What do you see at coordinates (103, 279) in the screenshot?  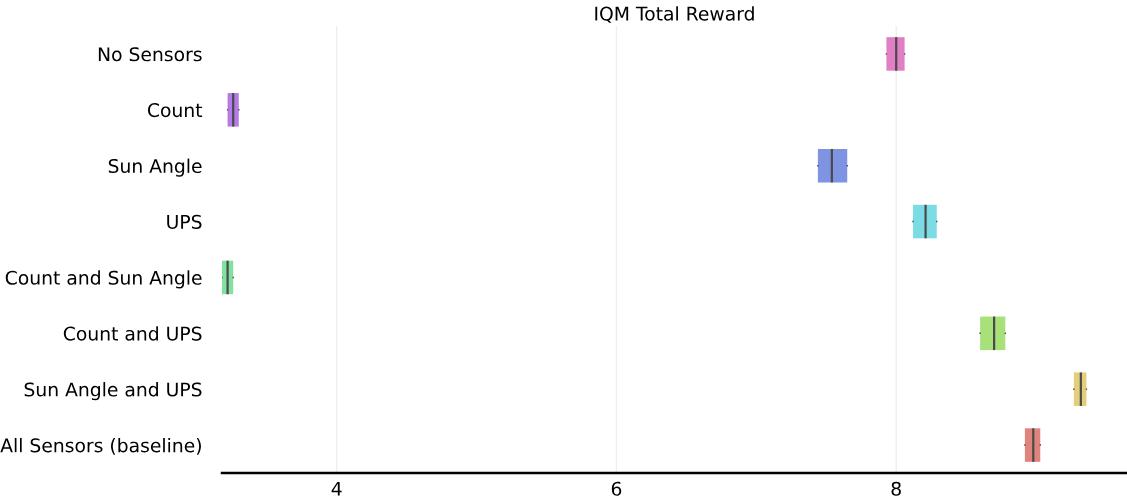 I see `y-tick-label: Count and Sun Angle` at bounding box center [103, 279].